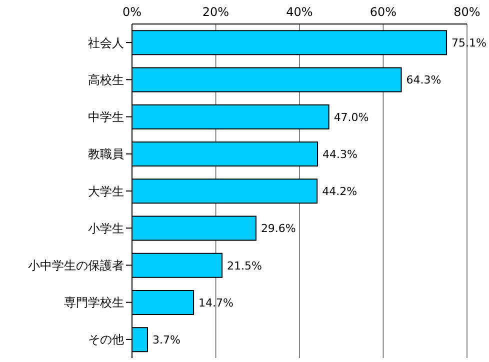  What do you see at coordinates (468, 43) in the screenshot?
I see `data-label: 75.1%` at bounding box center [468, 43].